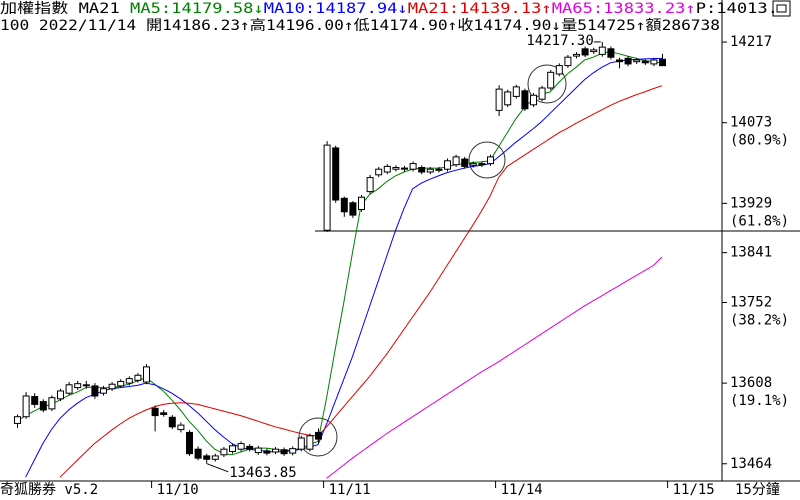 The width and height of the screenshot is (800, 500). What do you see at coordinates (480, 9) in the screenshot?
I see `header-item: MA21:14139.13↑` at bounding box center [480, 9].